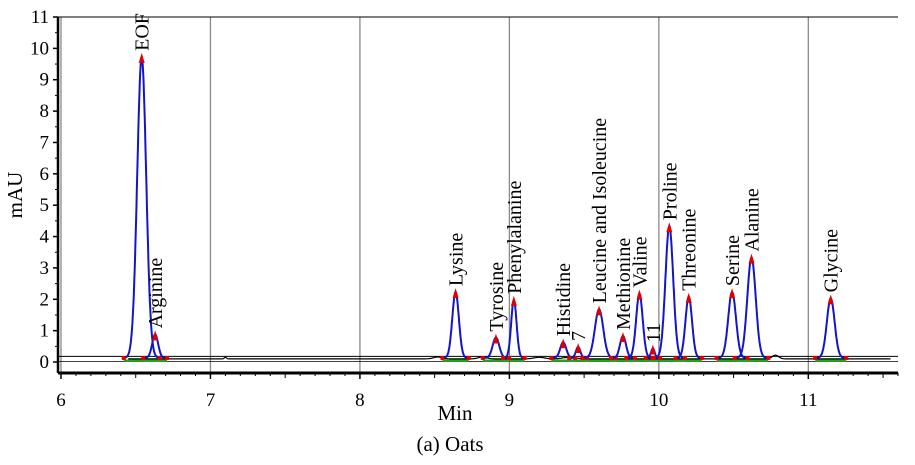 The height and width of the screenshot is (465, 915). Describe the element at coordinates (808, 400) in the screenshot. I see `x-tick-label: 11` at that location.